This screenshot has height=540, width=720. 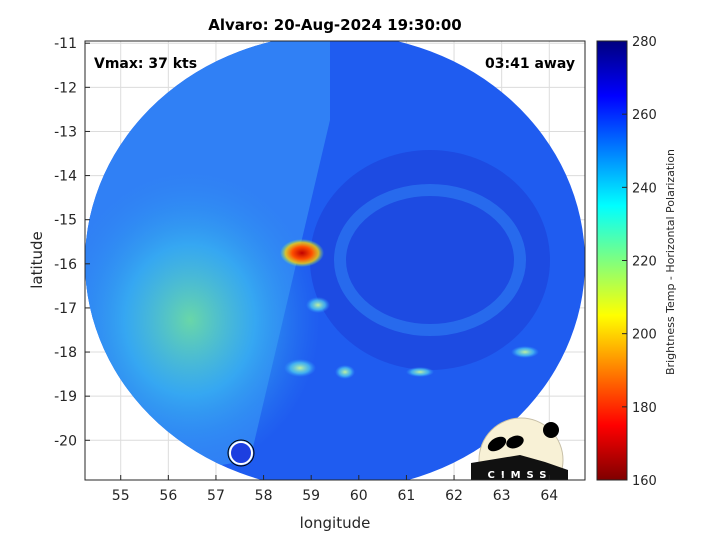 What do you see at coordinates (530, 64) in the screenshot?
I see `time-offset-label: 03:41 away` at bounding box center [530, 64].